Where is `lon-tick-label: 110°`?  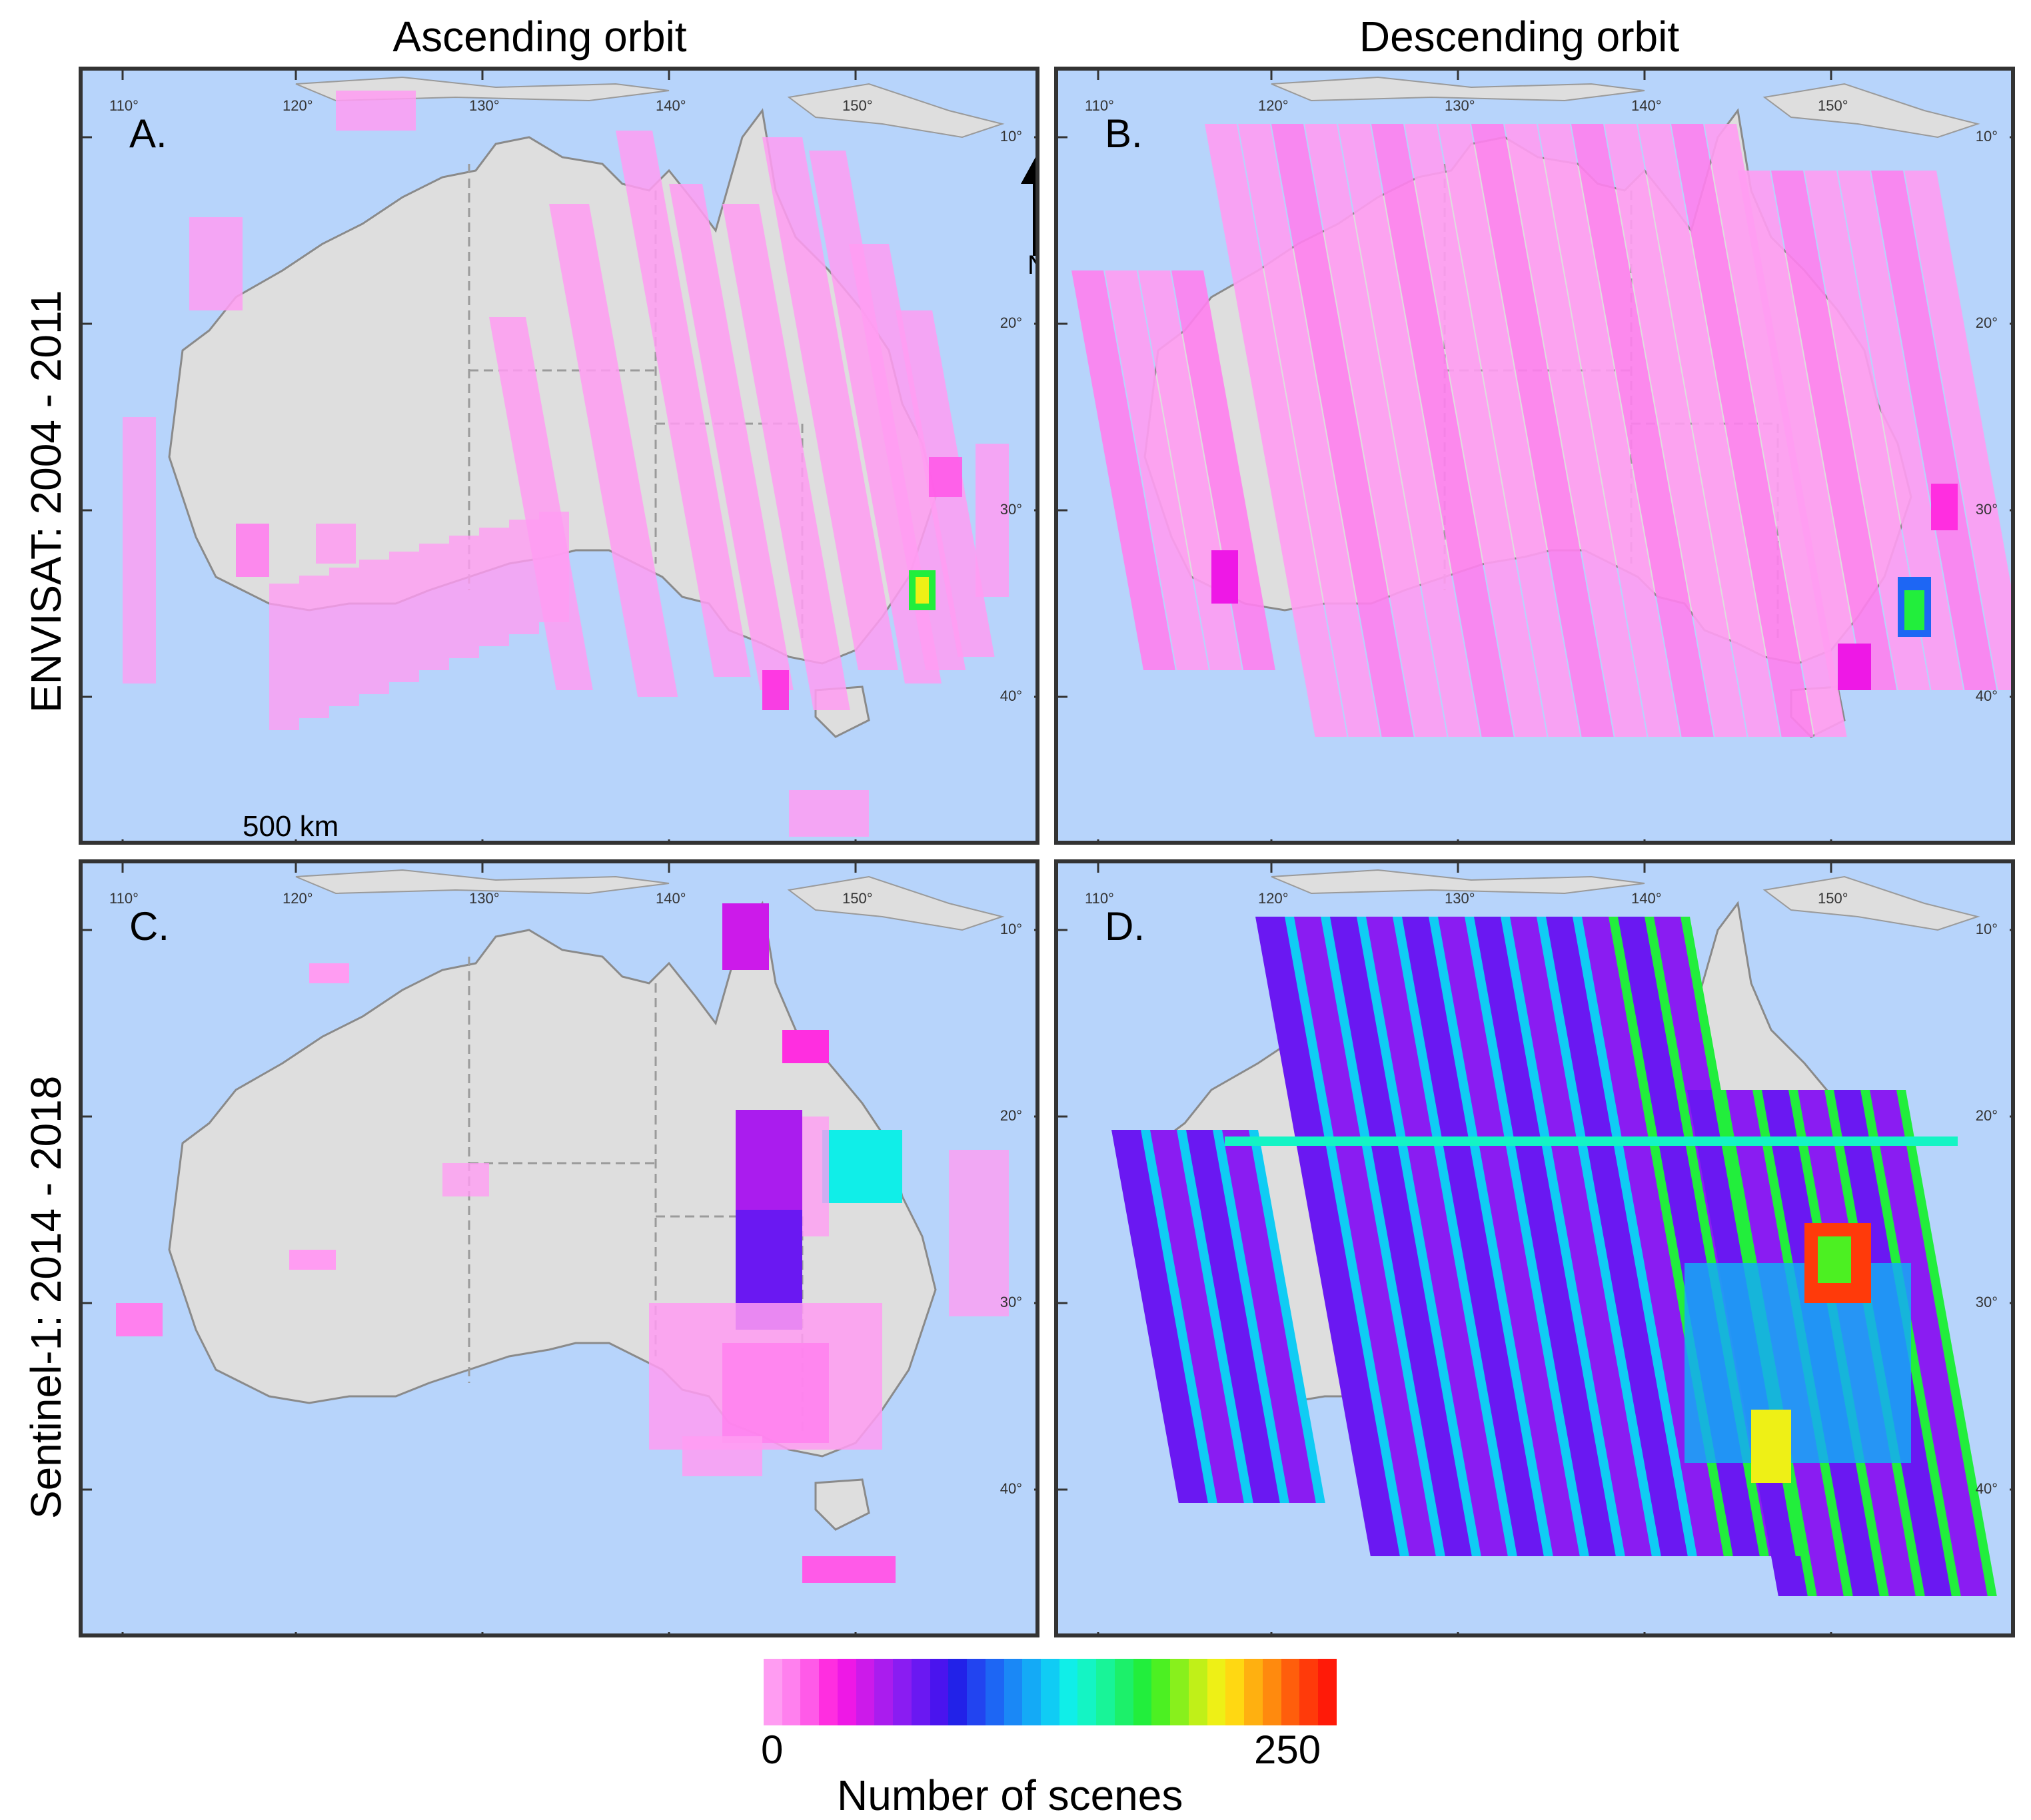
lon-tick-label: 110° is located at coordinates (124, 105).